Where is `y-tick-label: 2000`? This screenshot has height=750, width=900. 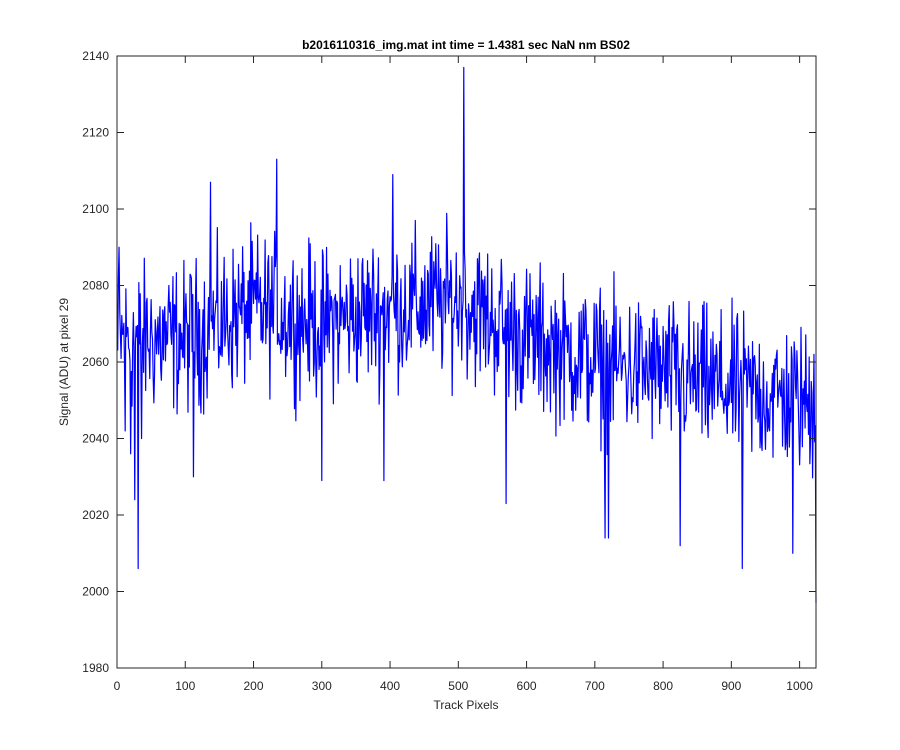
y-tick-label: 2000 is located at coordinates (95, 592).